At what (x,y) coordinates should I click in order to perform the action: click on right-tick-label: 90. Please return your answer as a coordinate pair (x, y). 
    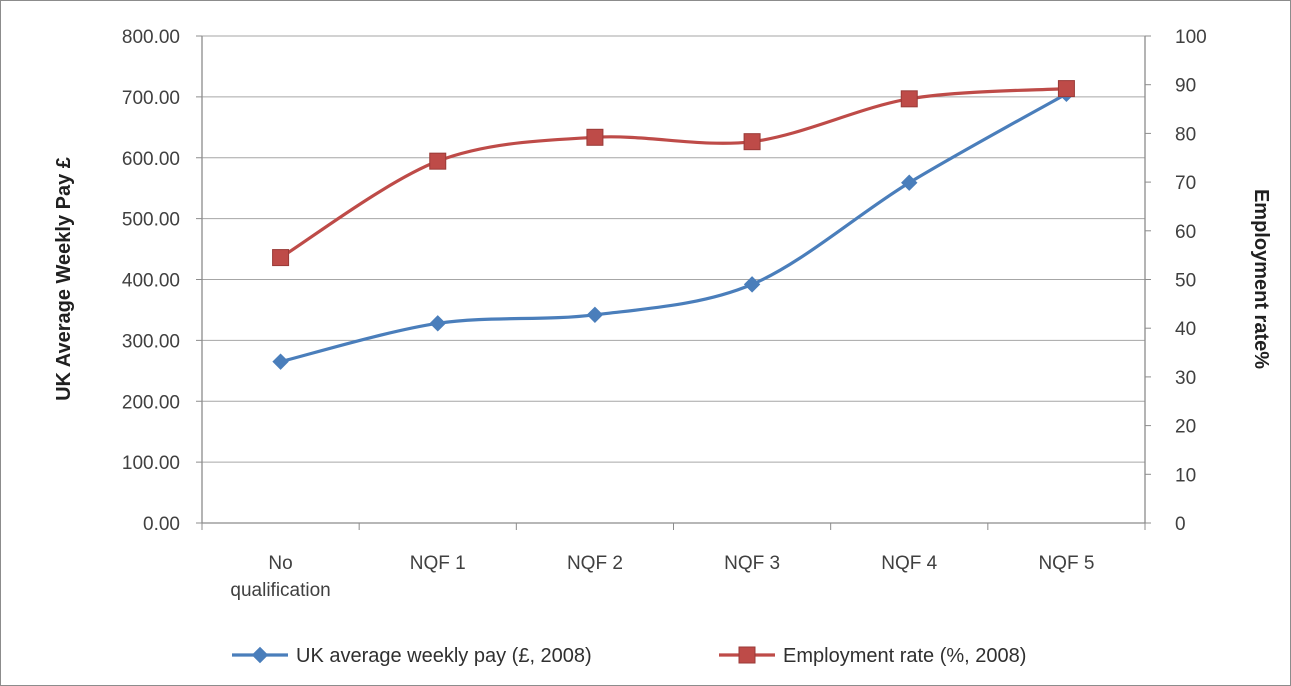
    Looking at the image, I should click on (1185, 86).